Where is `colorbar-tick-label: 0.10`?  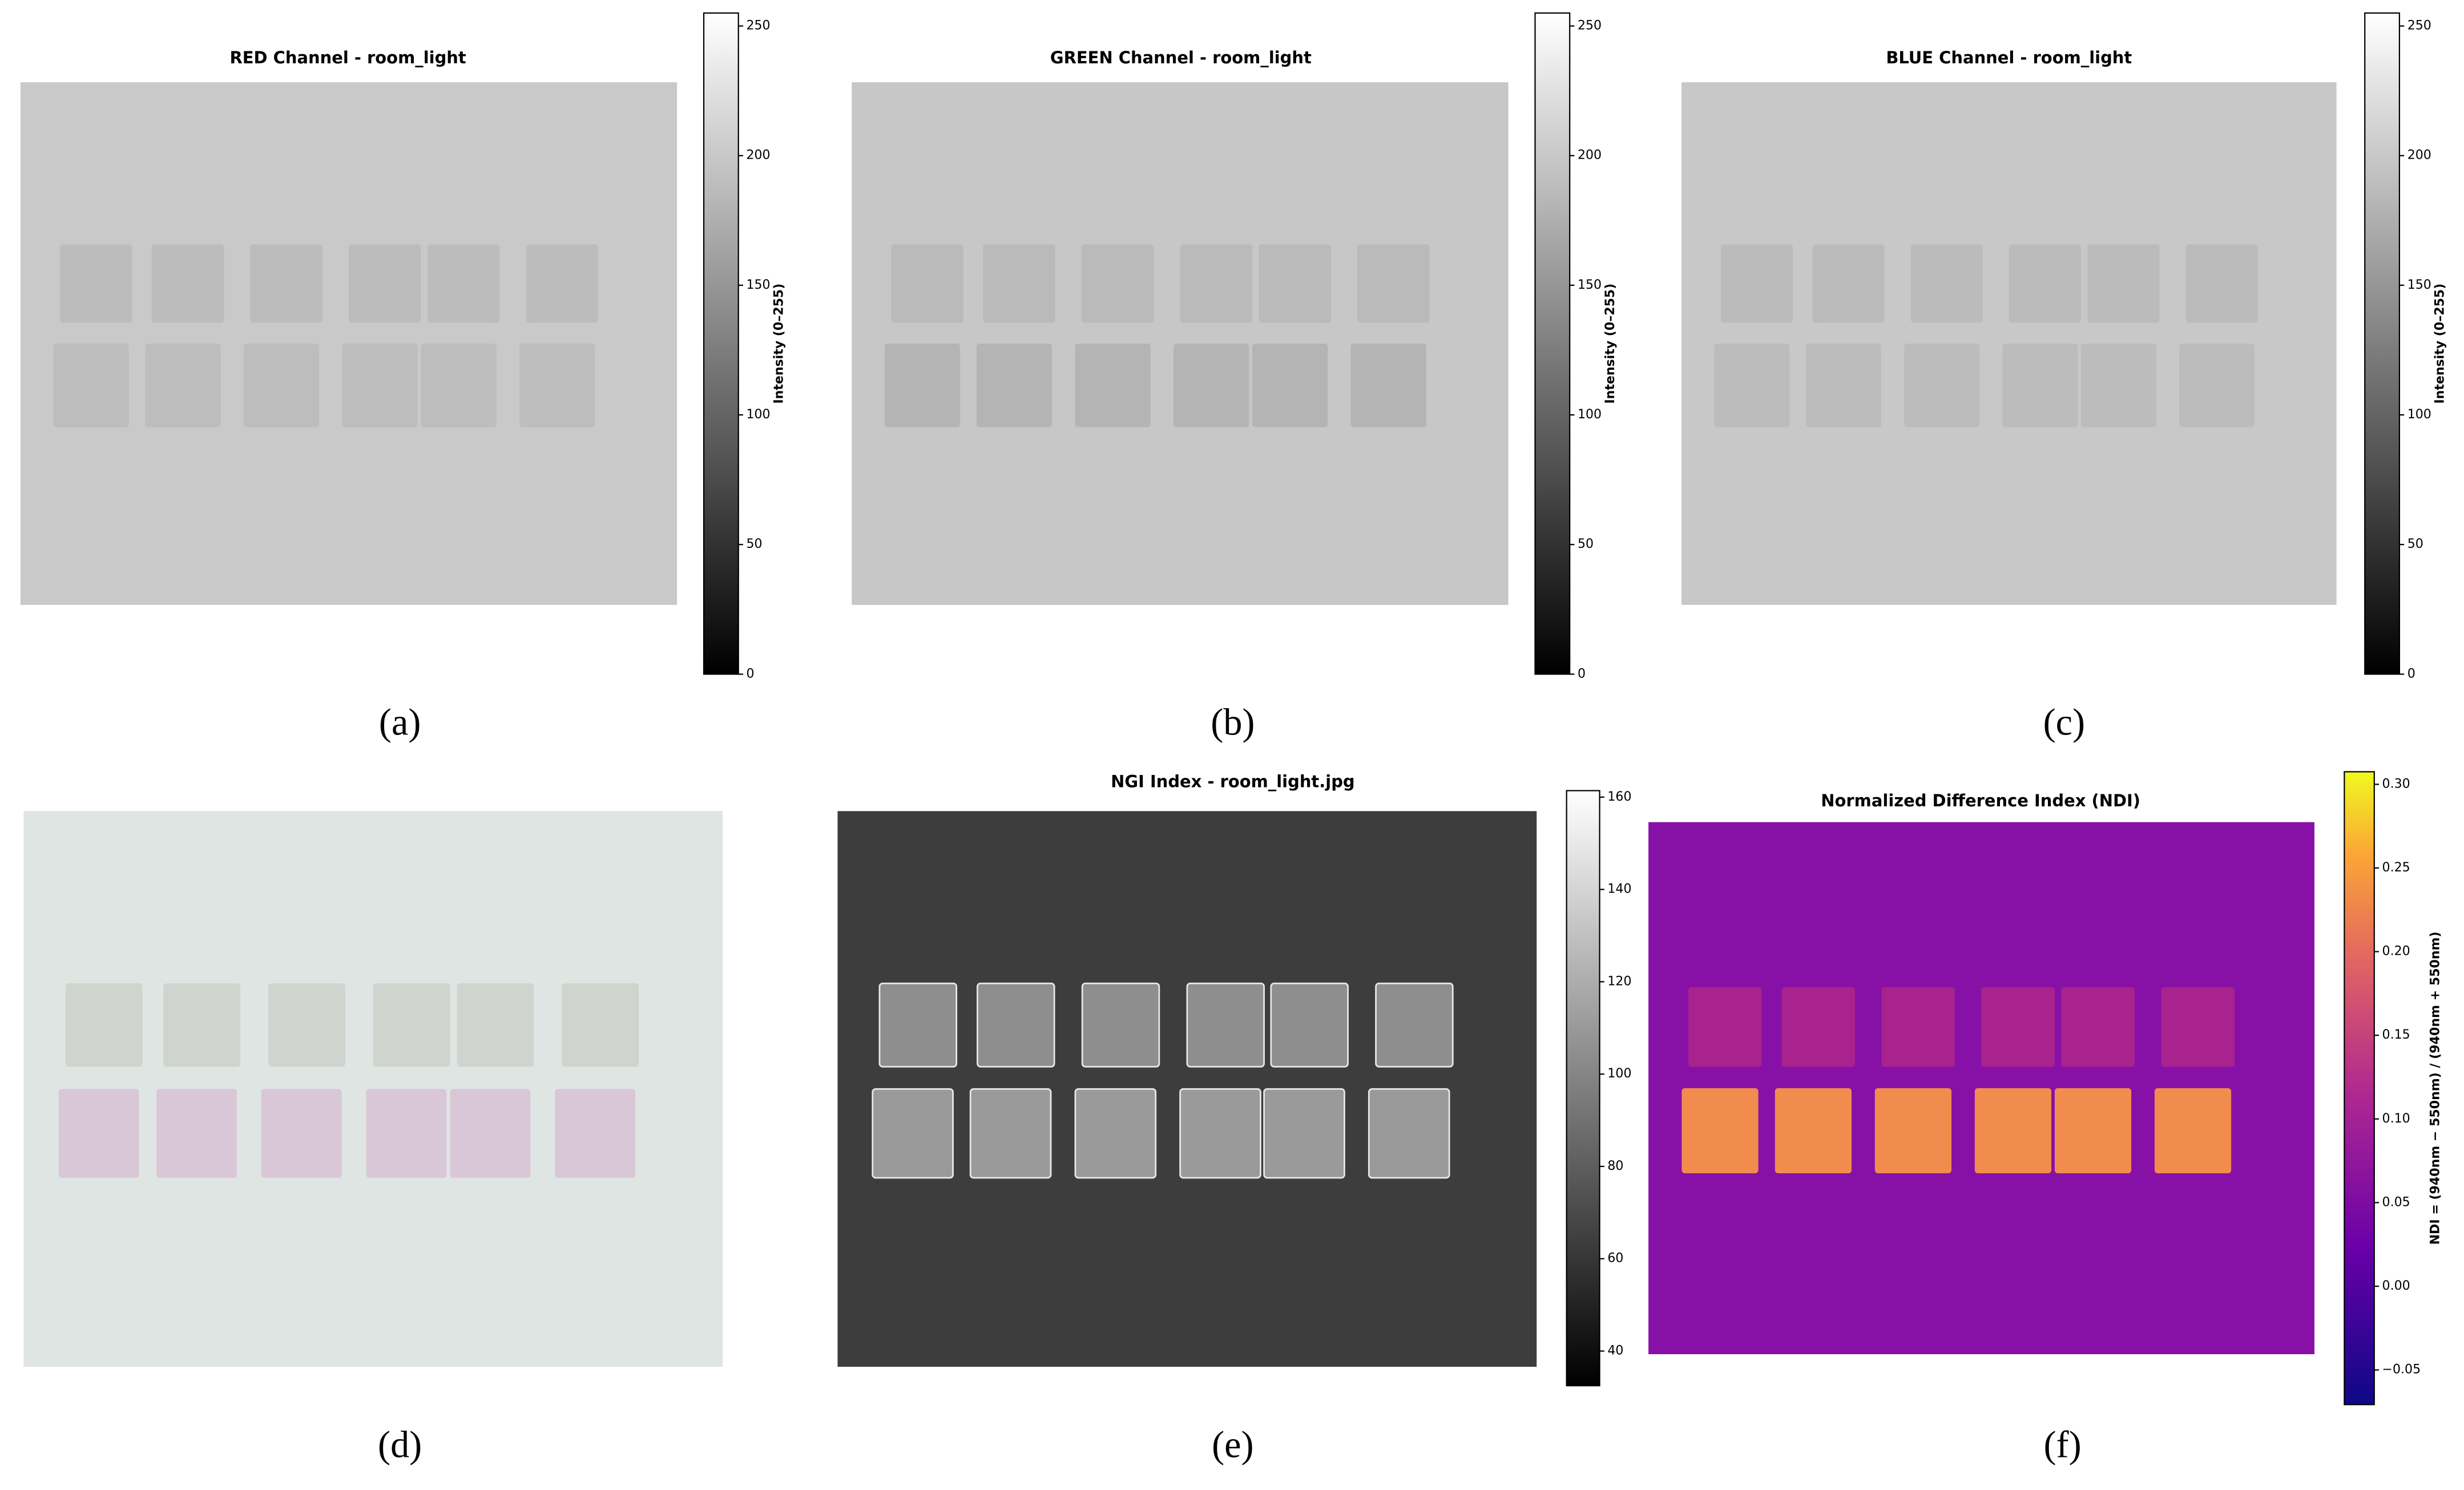
colorbar-tick-label: 0.10 is located at coordinates (2396, 1119).